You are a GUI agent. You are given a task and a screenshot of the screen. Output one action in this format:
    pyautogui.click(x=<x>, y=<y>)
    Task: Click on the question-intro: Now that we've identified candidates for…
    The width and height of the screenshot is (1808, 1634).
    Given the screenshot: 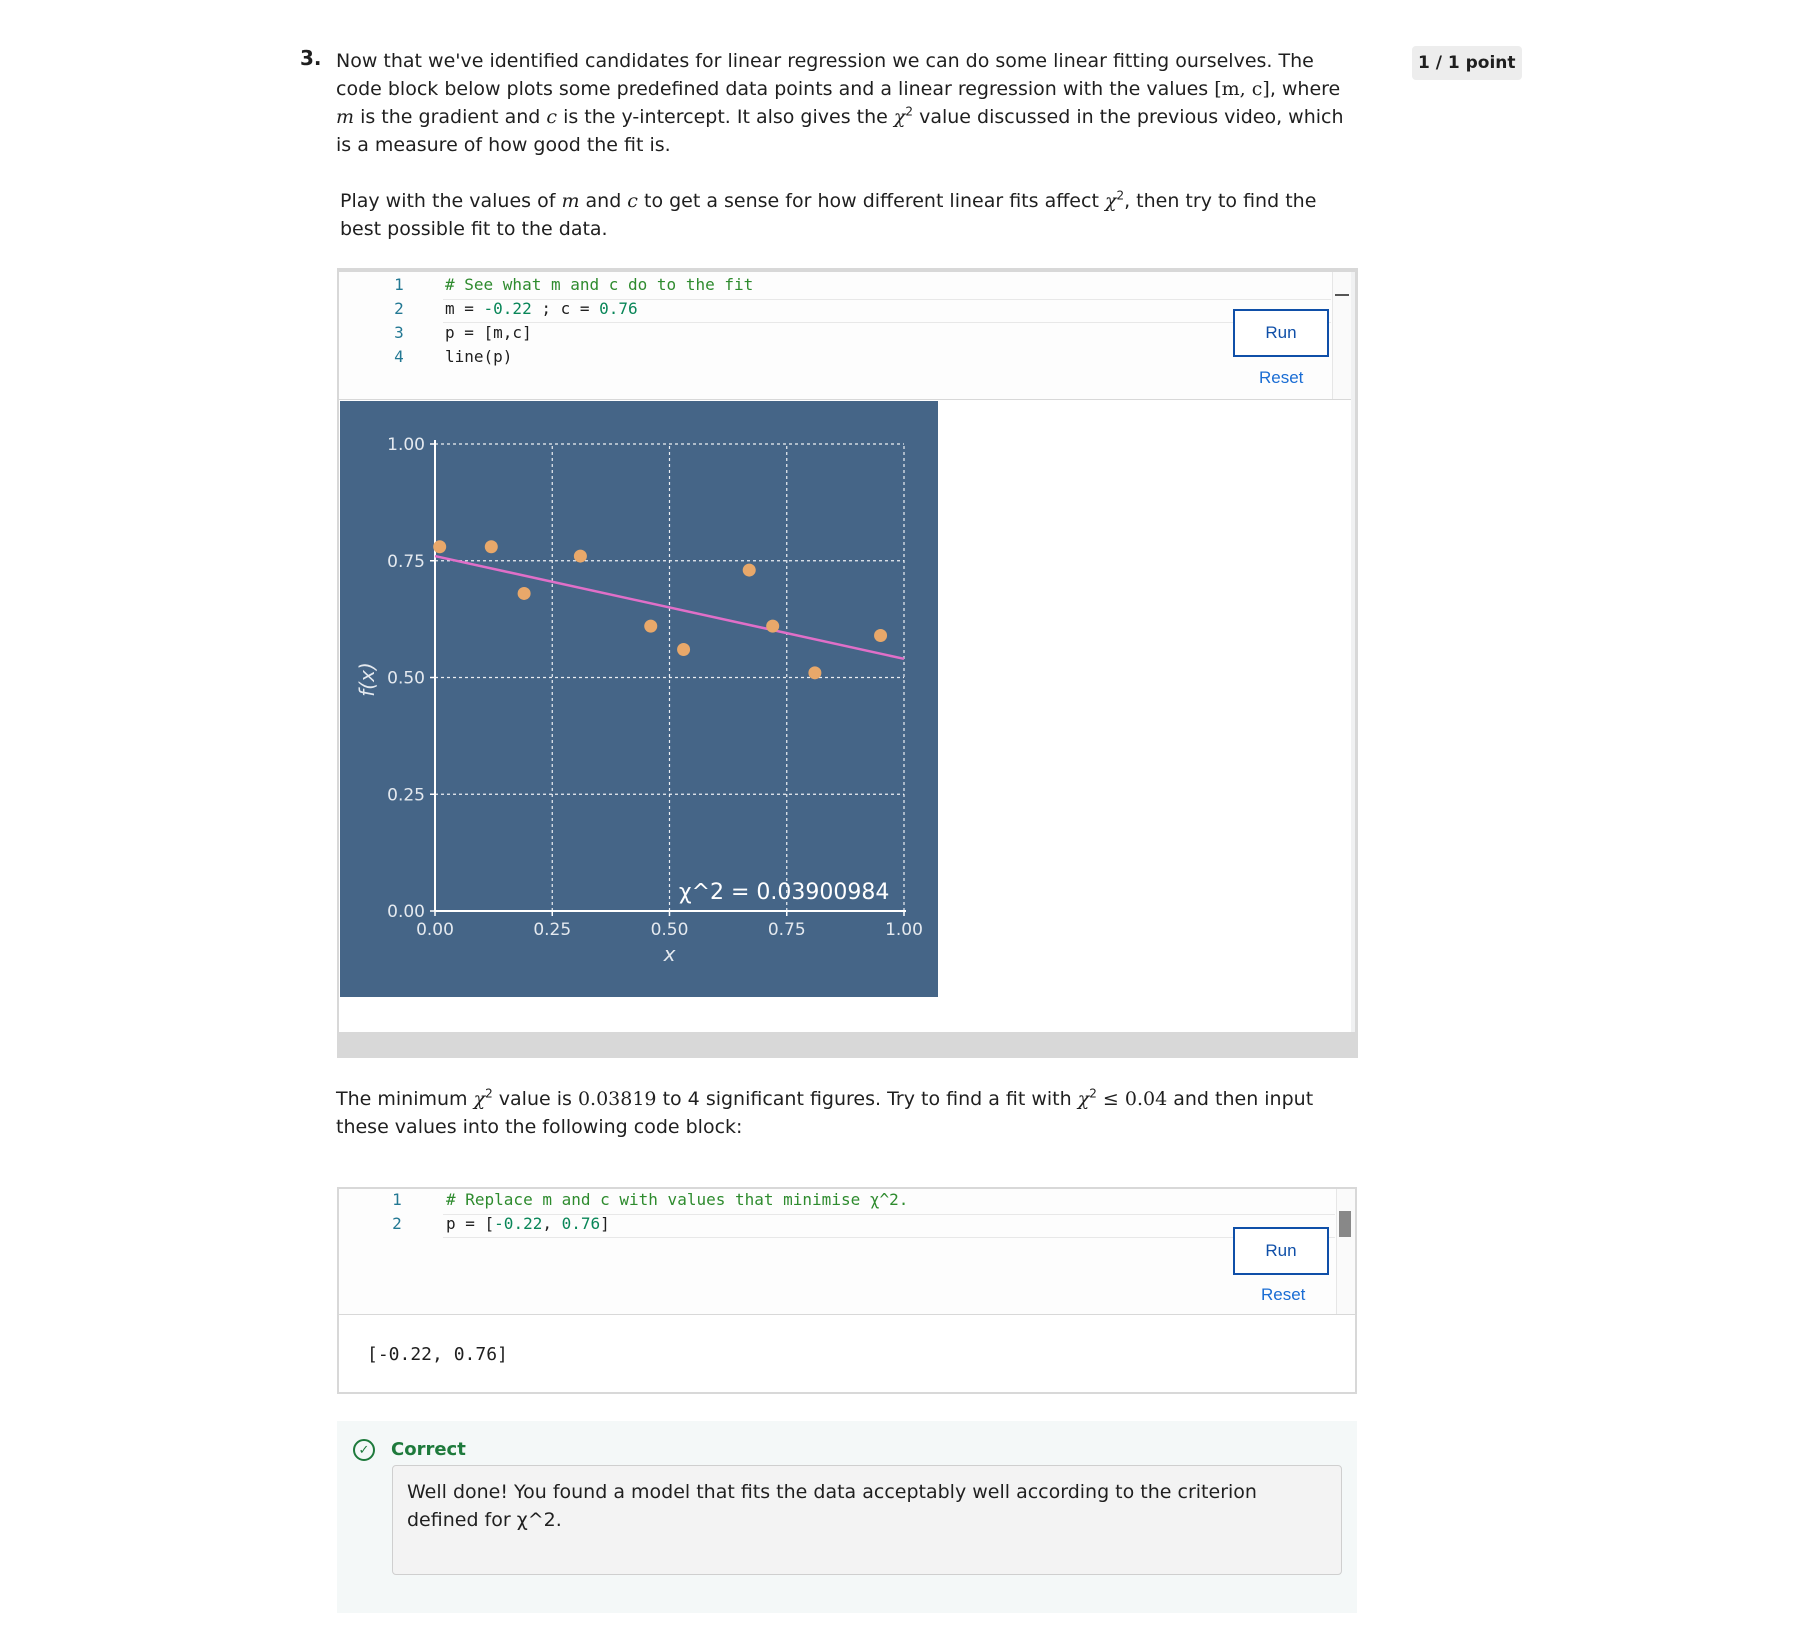 What is the action you would take?
    pyautogui.click(x=840, y=103)
    